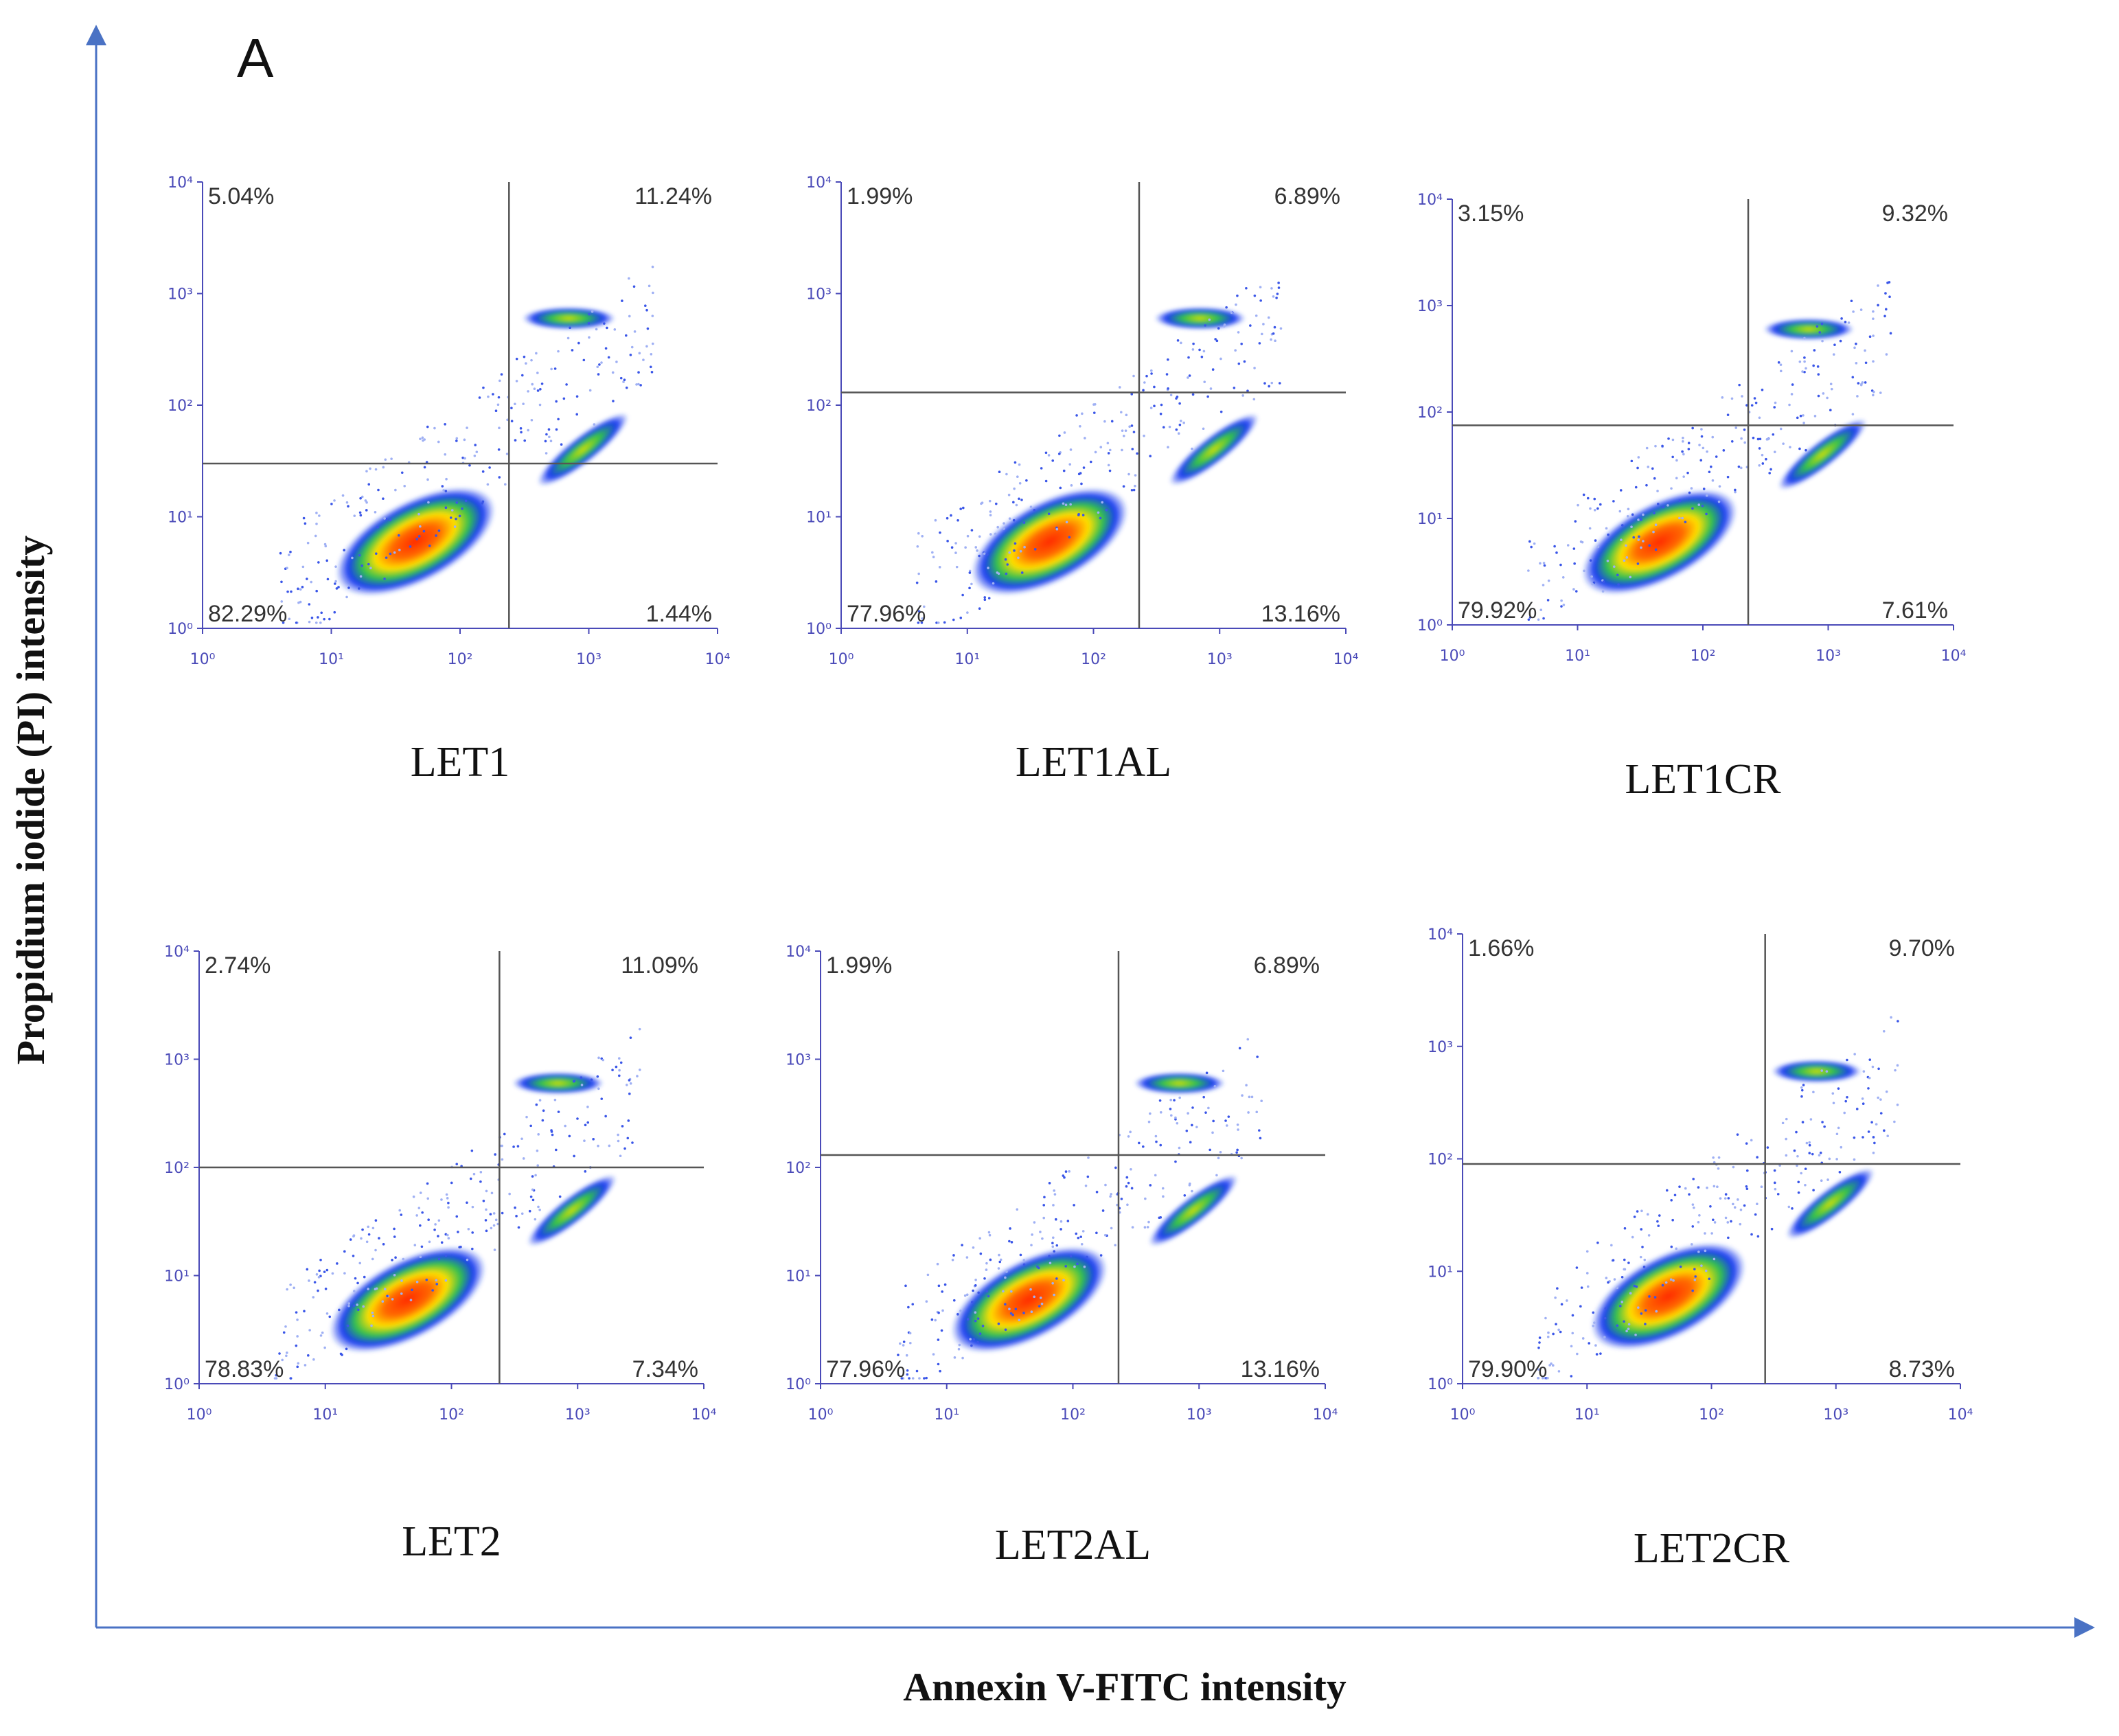 The height and width of the screenshot is (1736, 2119). What do you see at coordinates (673, 196) in the screenshot?
I see `quadrant-upper-right: 11.24%` at bounding box center [673, 196].